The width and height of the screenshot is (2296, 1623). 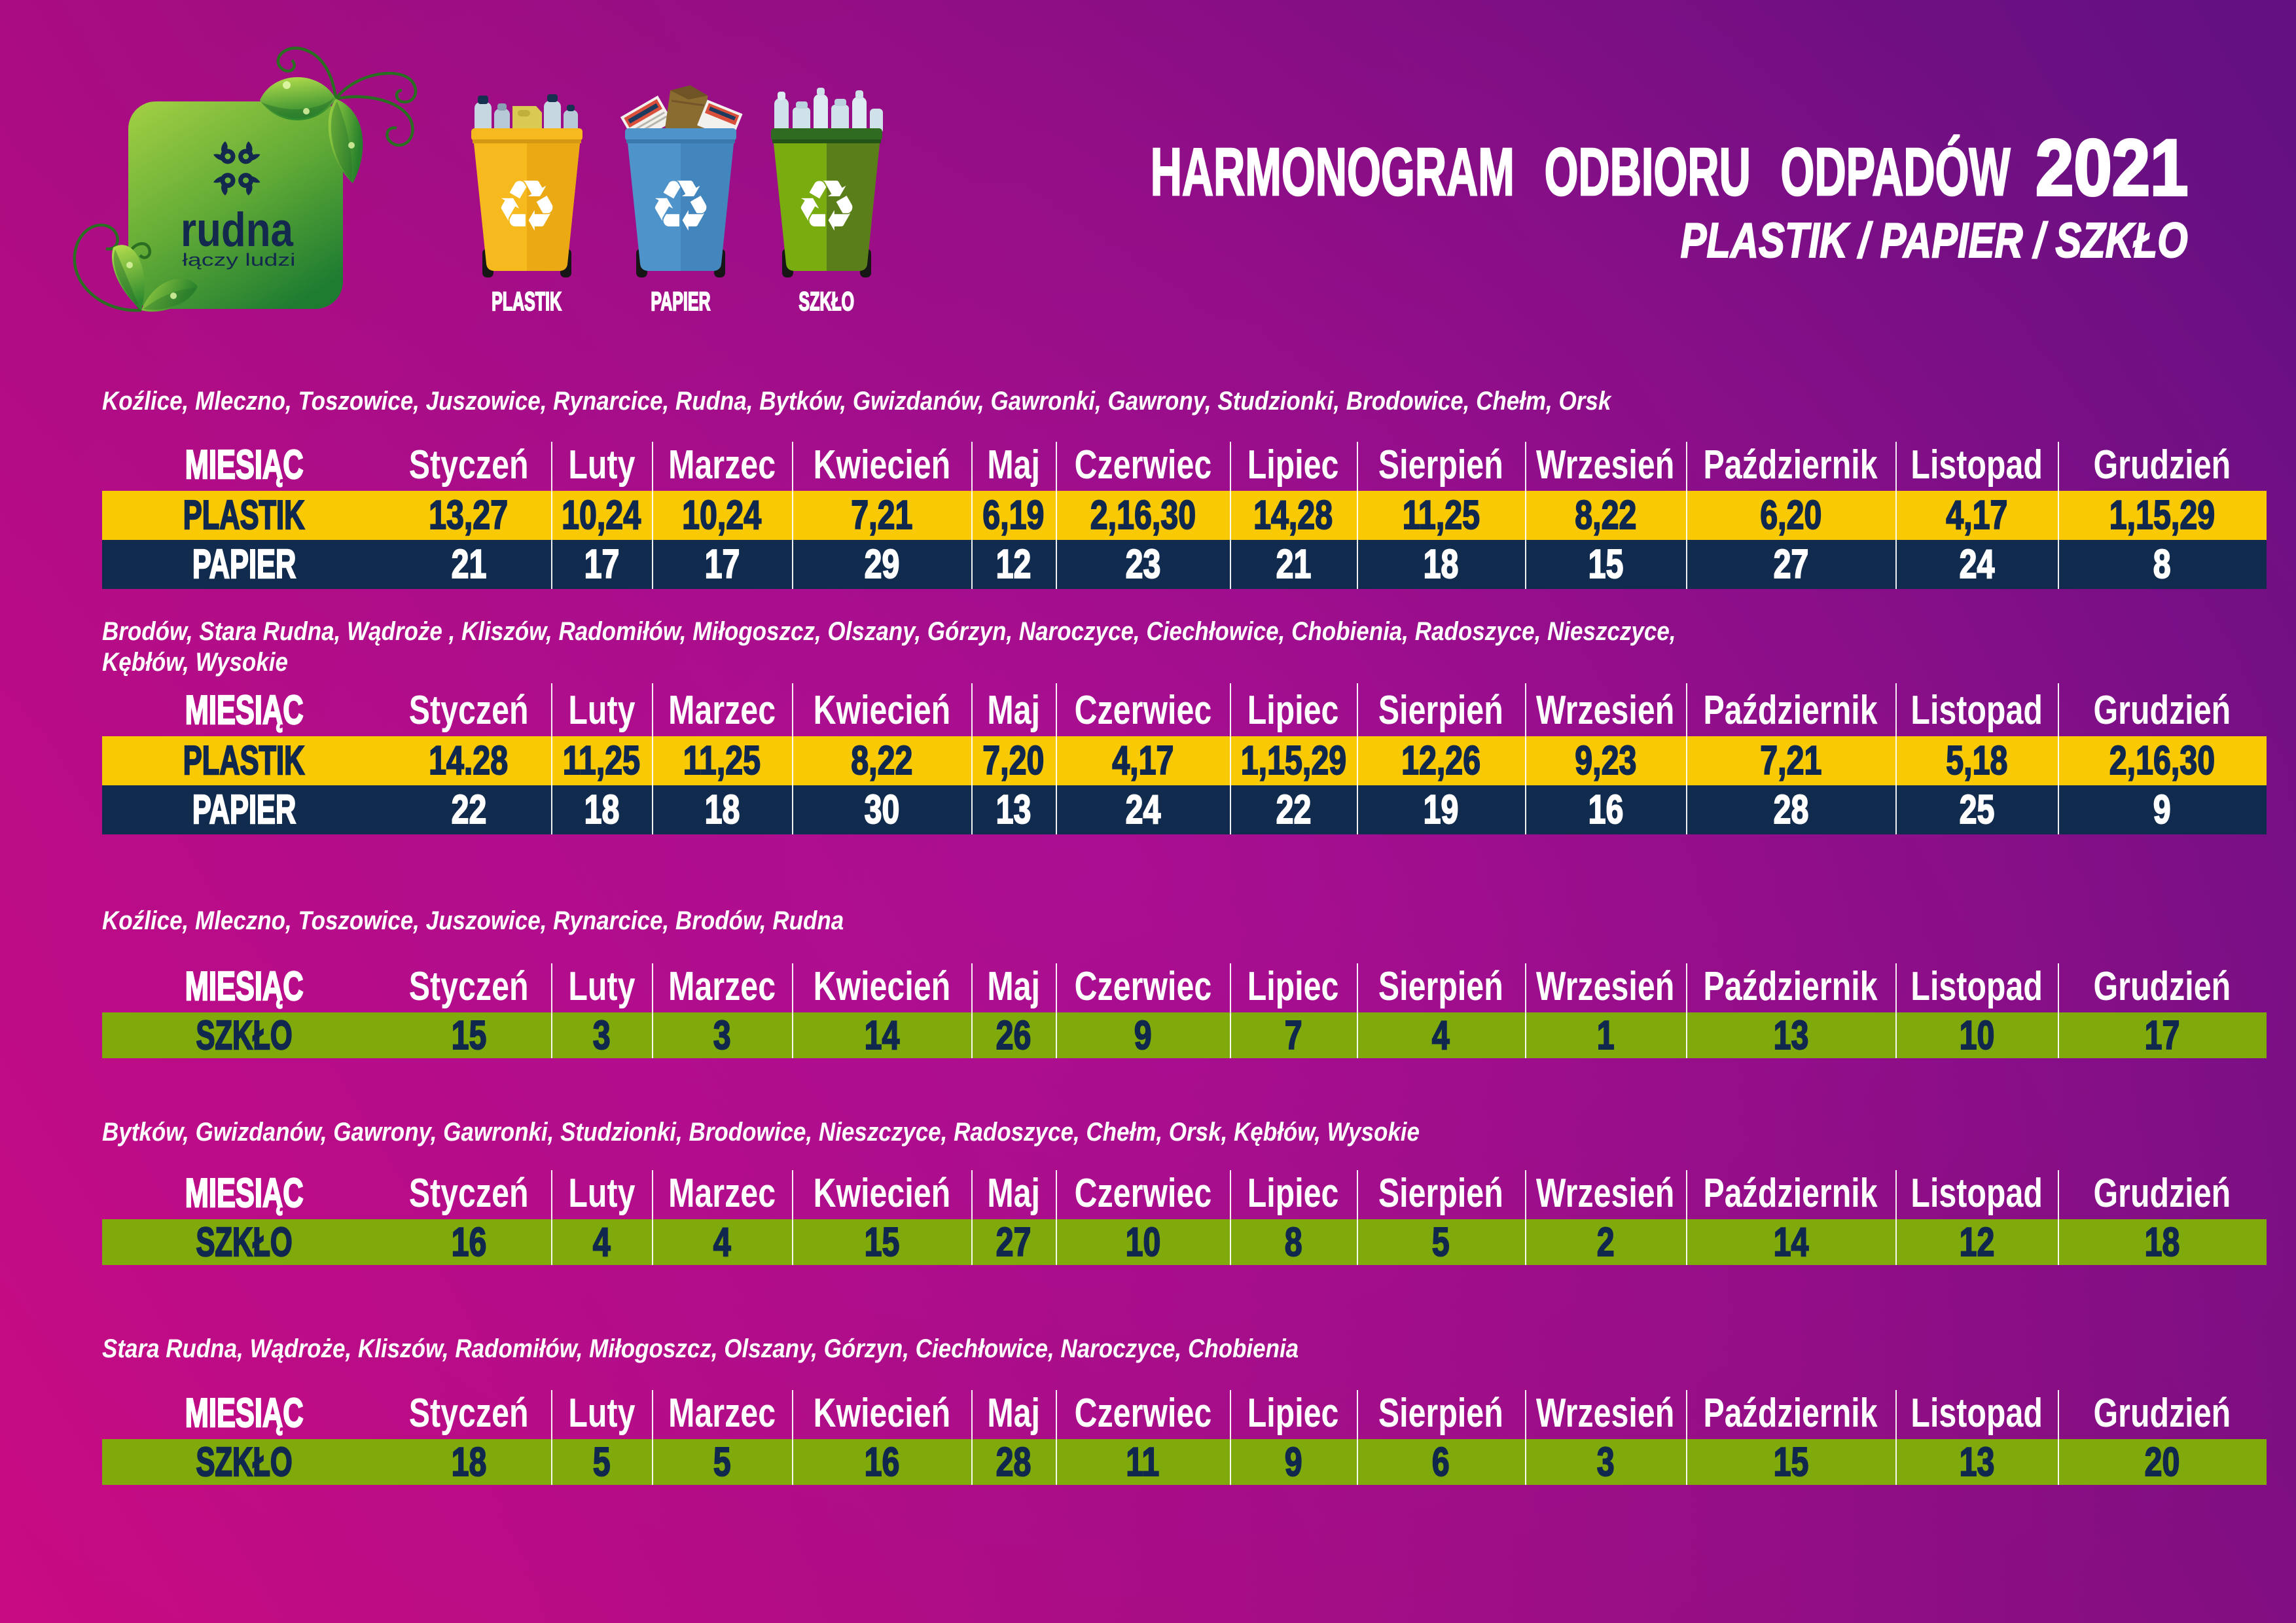 What do you see at coordinates (237, 230) in the screenshot?
I see `svg-text: rudna` at bounding box center [237, 230].